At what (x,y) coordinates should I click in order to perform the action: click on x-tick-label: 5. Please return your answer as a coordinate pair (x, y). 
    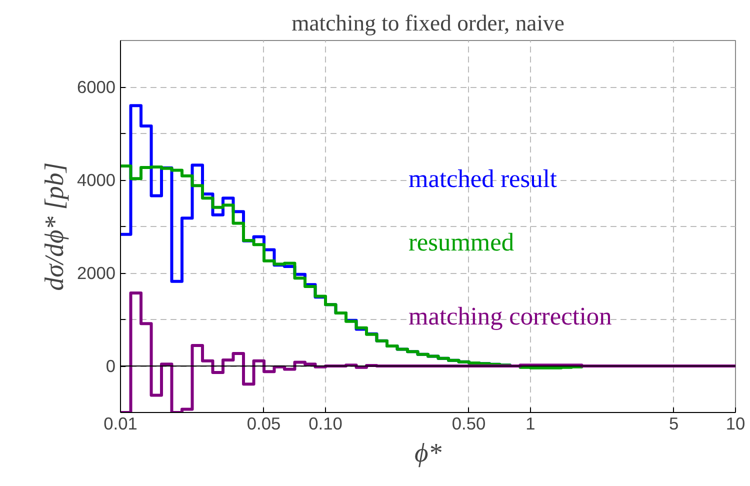
    Looking at the image, I should click on (673, 424).